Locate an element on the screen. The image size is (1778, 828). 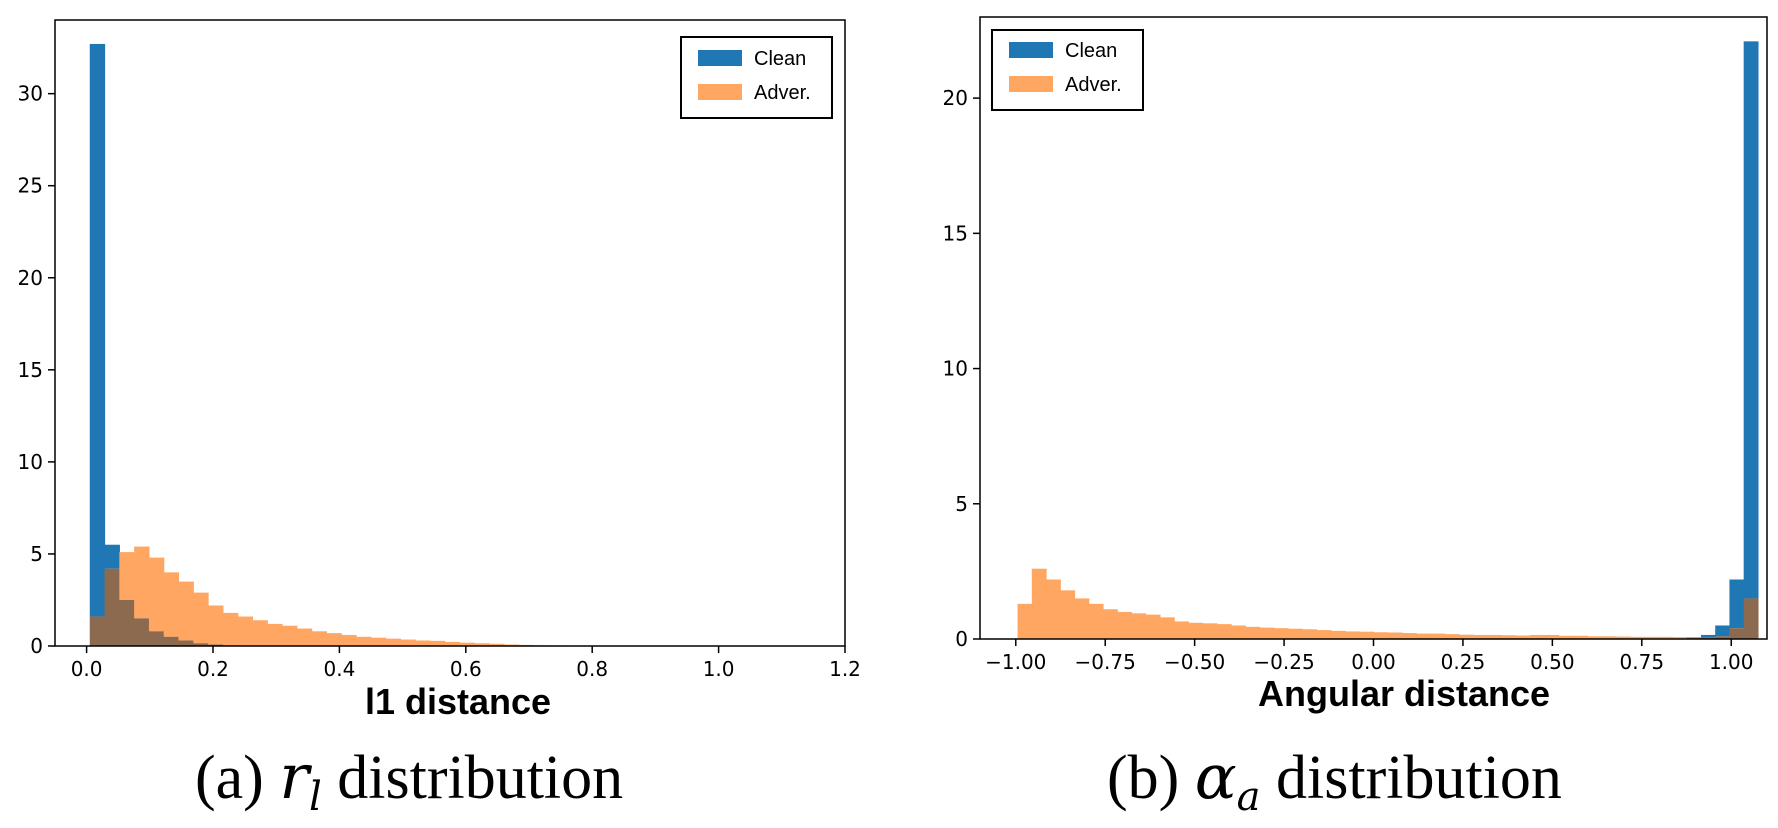
caption-a-suffix: distribution is located at coordinates (472, 778).